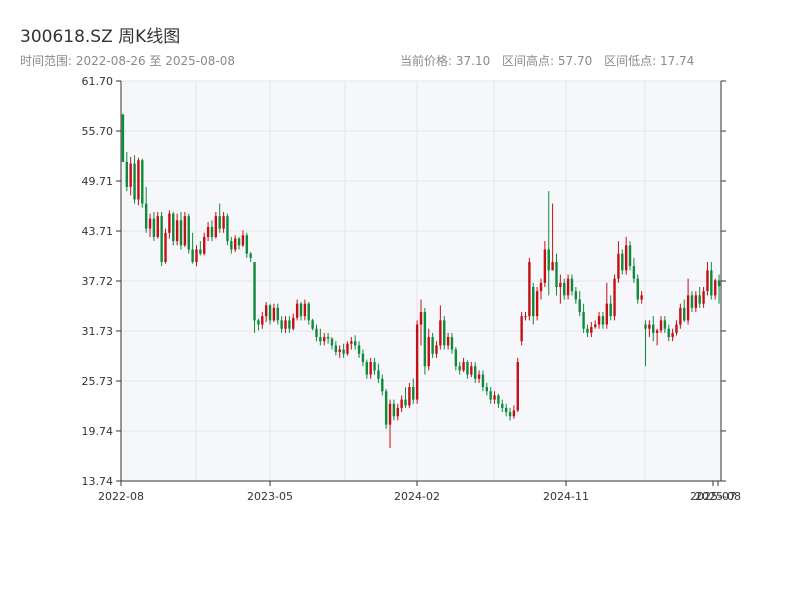 The width and height of the screenshot is (800, 600). Describe the element at coordinates (98, 181) in the screenshot. I see `y-tick-label: 49.71` at that location.